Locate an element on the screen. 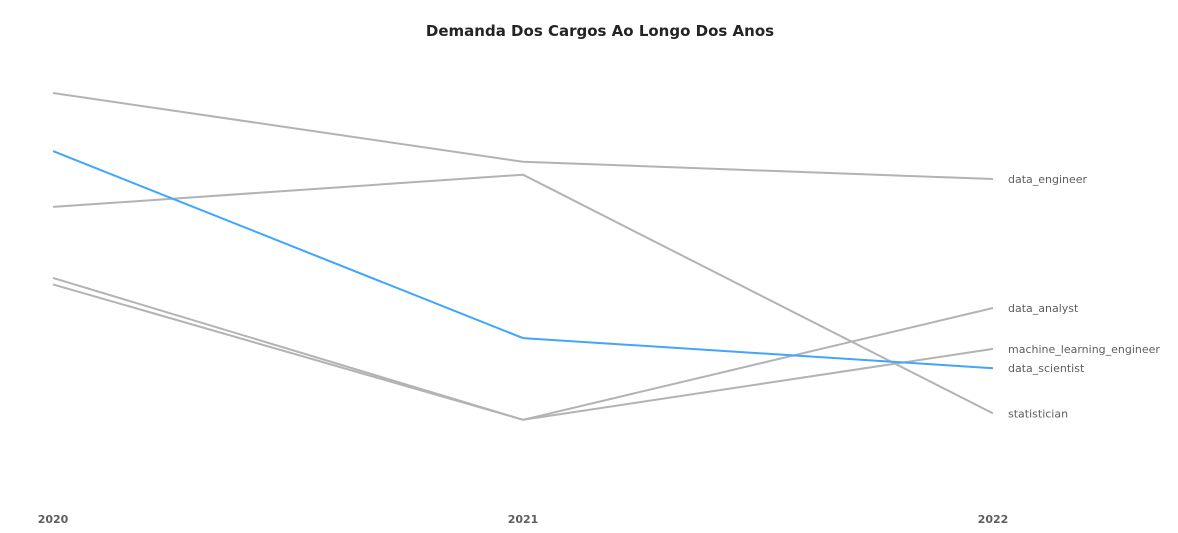 The image size is (1178, 533). series-line-data_engineer is located at coordinates (523, 136).